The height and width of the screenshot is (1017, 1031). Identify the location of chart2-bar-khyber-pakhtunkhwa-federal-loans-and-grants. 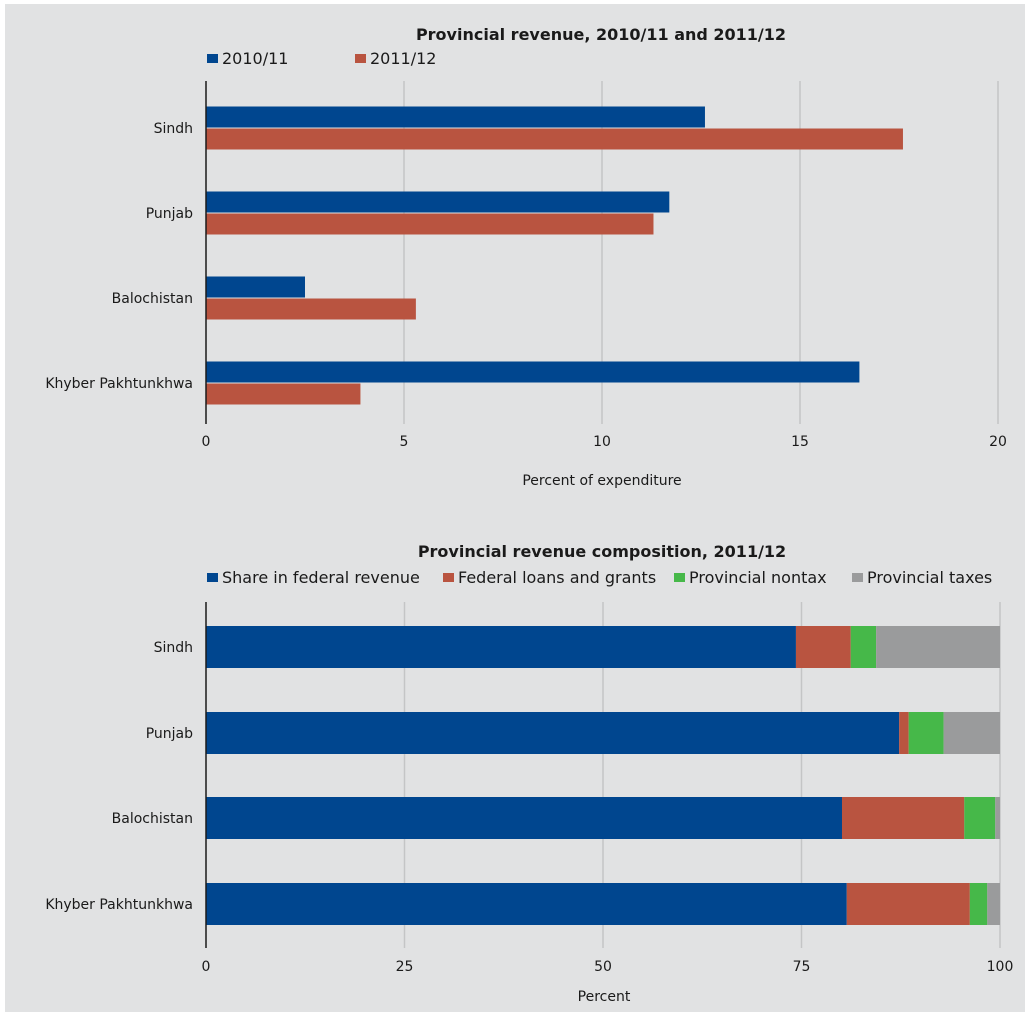
(908, 904).